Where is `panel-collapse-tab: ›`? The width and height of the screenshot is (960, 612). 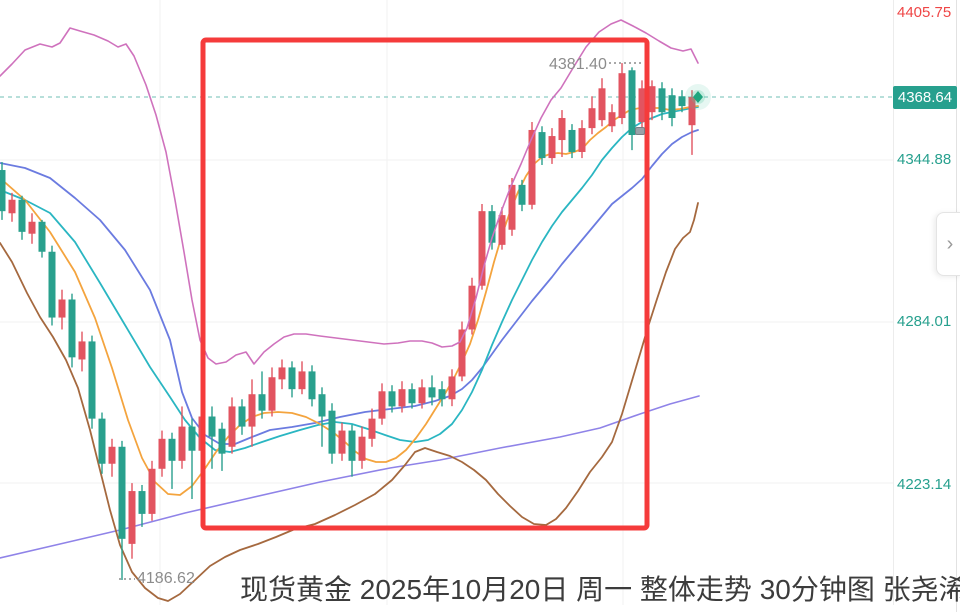 panel-collapse-tab: › is located at coordinates (948, 244).